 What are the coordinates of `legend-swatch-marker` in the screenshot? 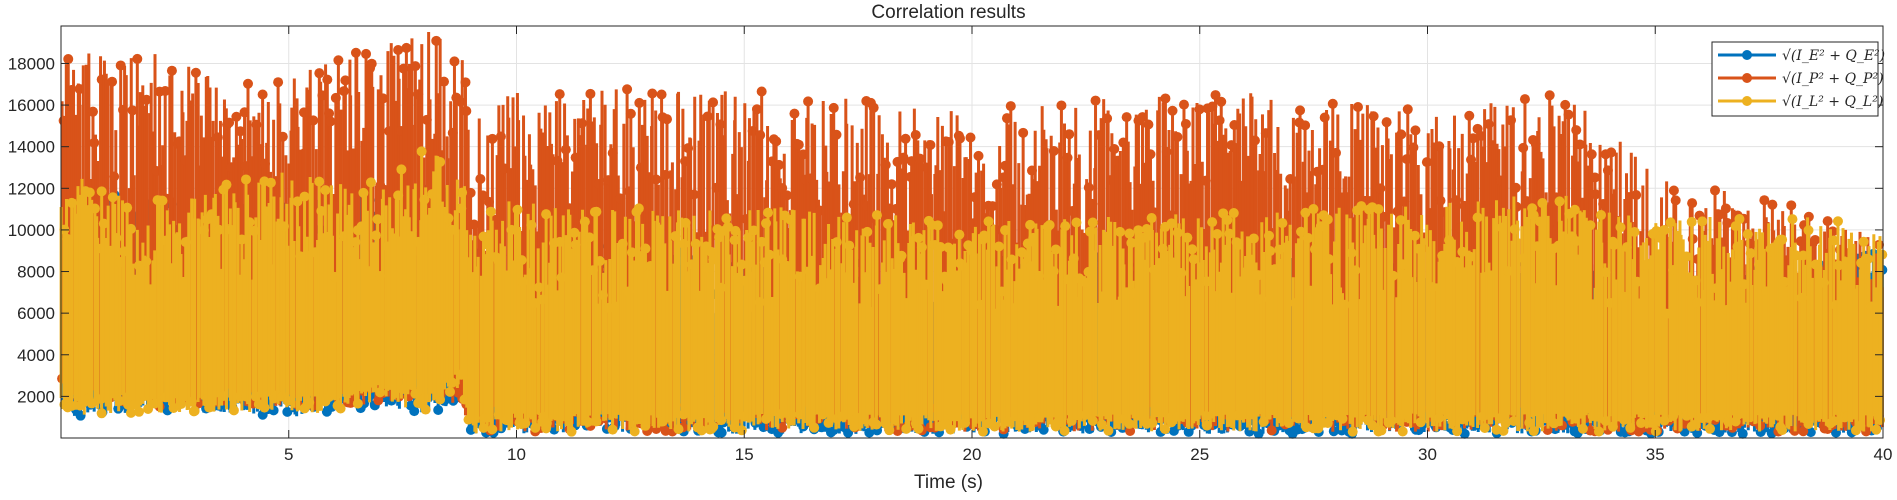 It's located at (1747, 55).